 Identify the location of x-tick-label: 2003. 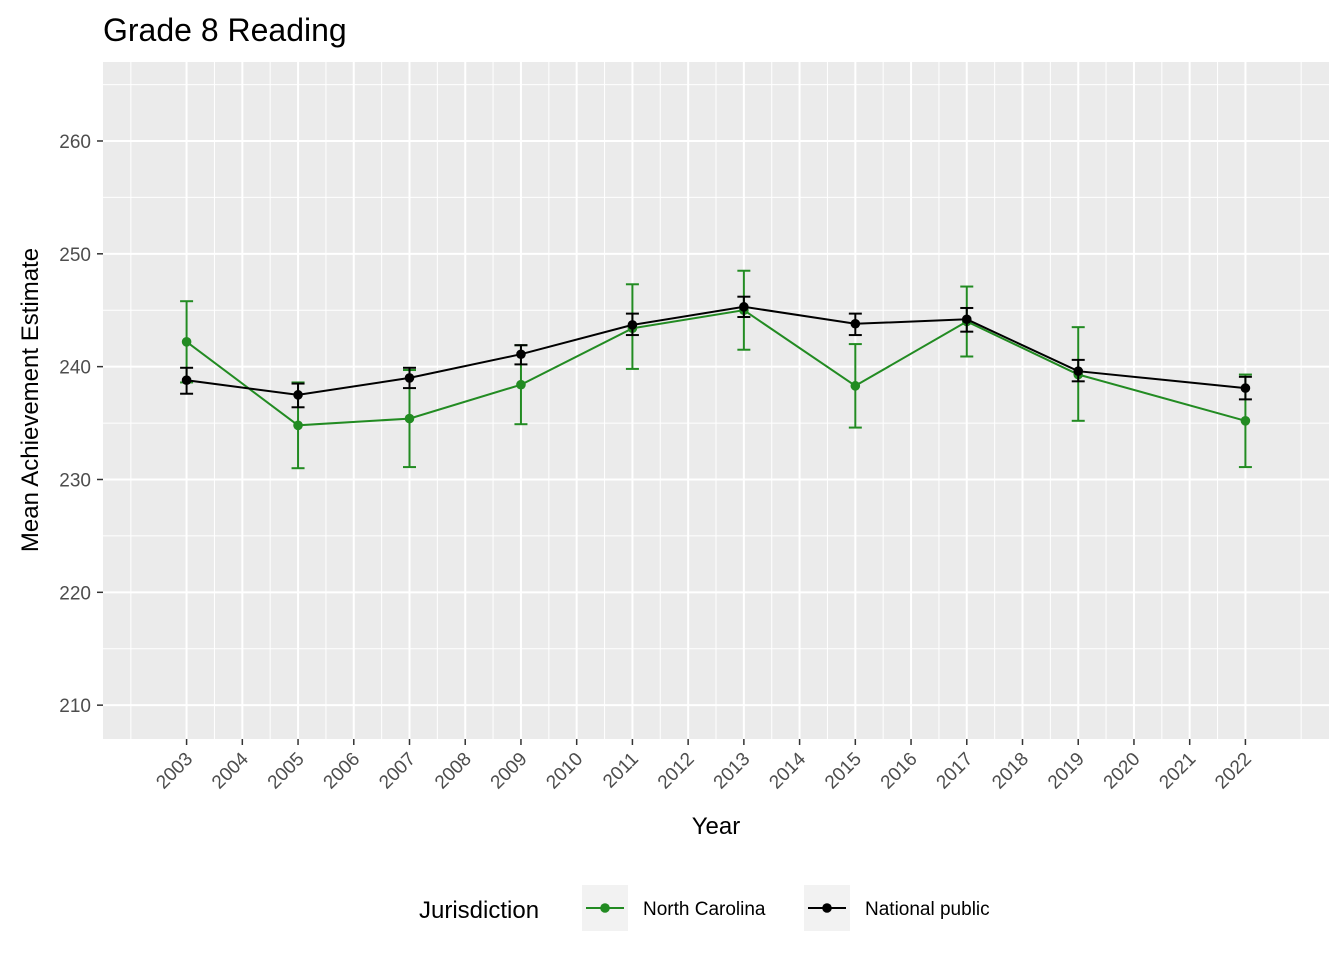
(174, 771).